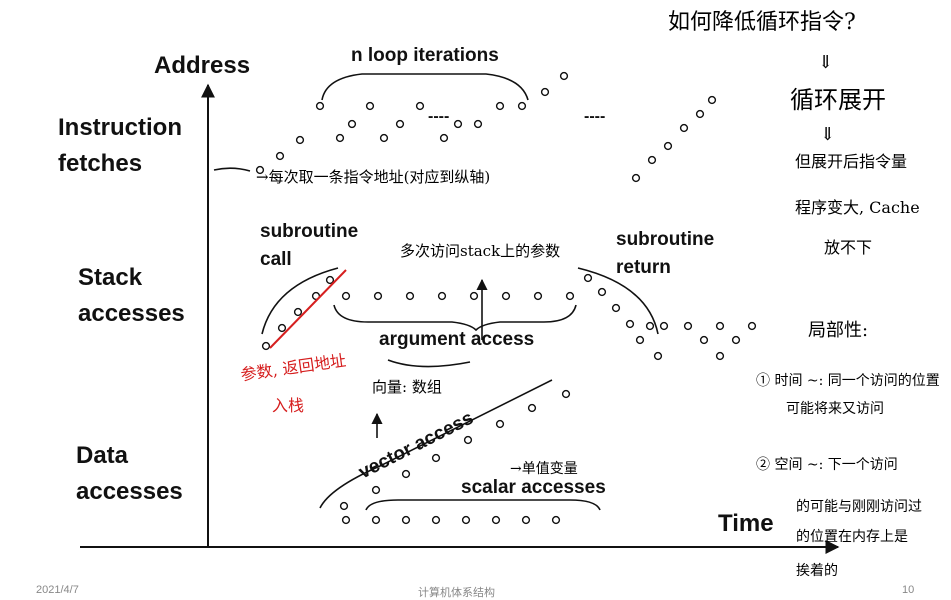 This screenshot has height=600, width=951. Describe the element at coordinates (436, 444) in the screenshot. I see `vector-curve` at that location.